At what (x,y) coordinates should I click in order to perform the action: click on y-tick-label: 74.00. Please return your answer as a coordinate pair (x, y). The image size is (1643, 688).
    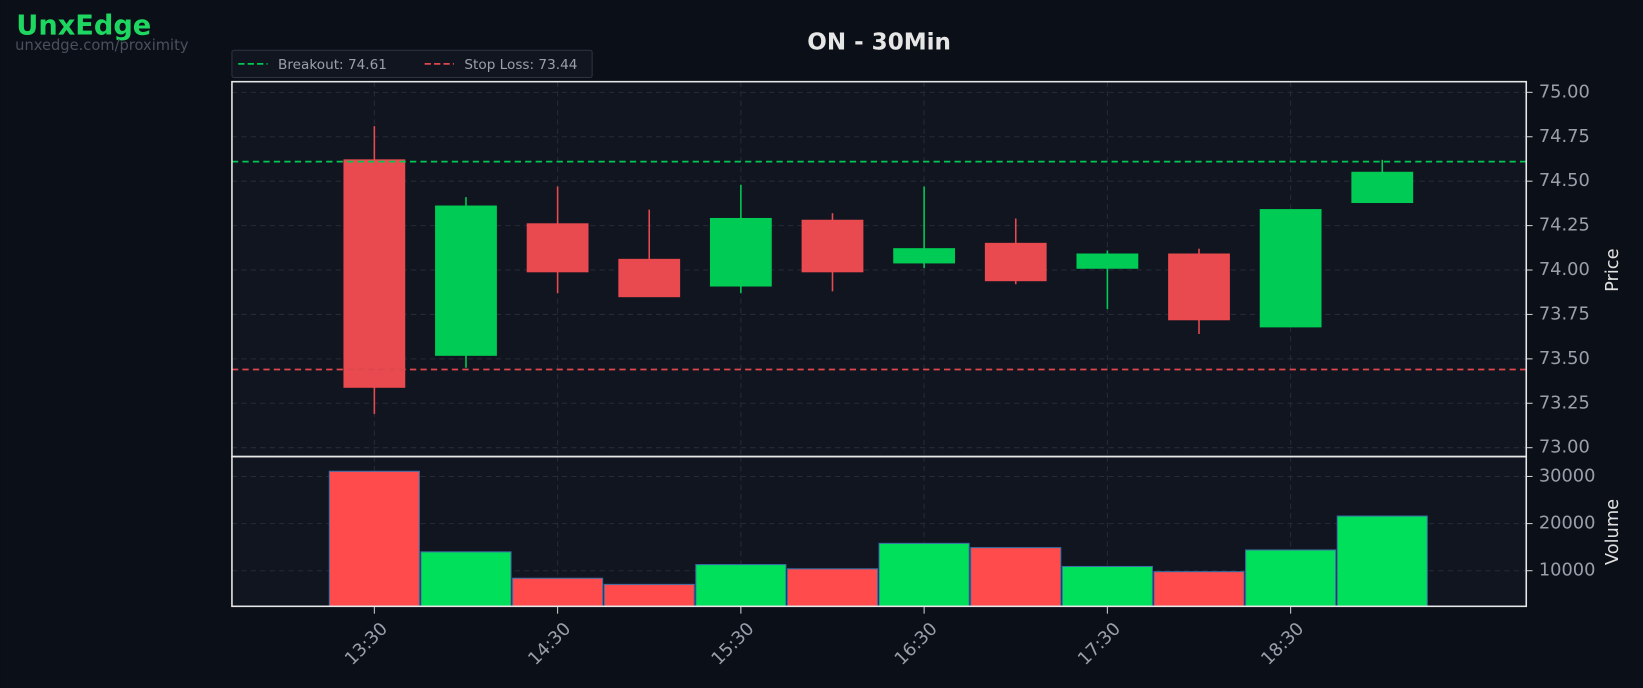
    Looking at the image, I should click on (1564, 269).